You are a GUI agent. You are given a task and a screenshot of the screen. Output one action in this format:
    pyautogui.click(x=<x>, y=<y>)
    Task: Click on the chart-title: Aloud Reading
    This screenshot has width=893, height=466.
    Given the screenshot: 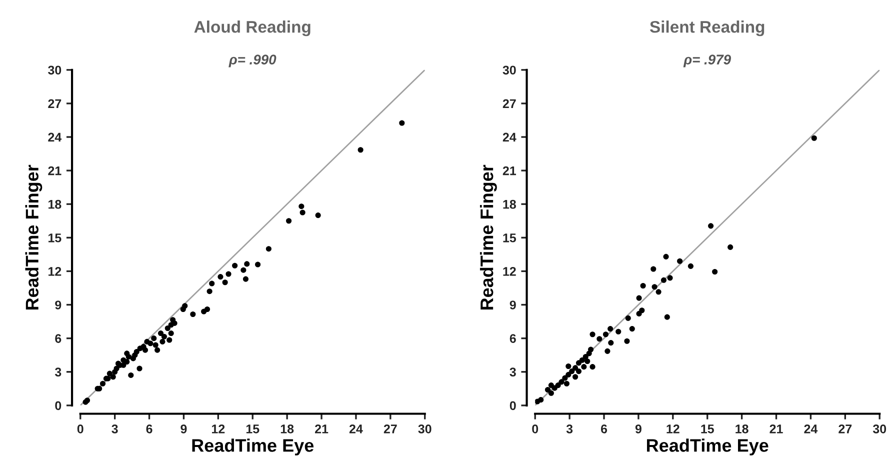 What is the action you would take?
    pyautogui.click(x=252, y=28)
    